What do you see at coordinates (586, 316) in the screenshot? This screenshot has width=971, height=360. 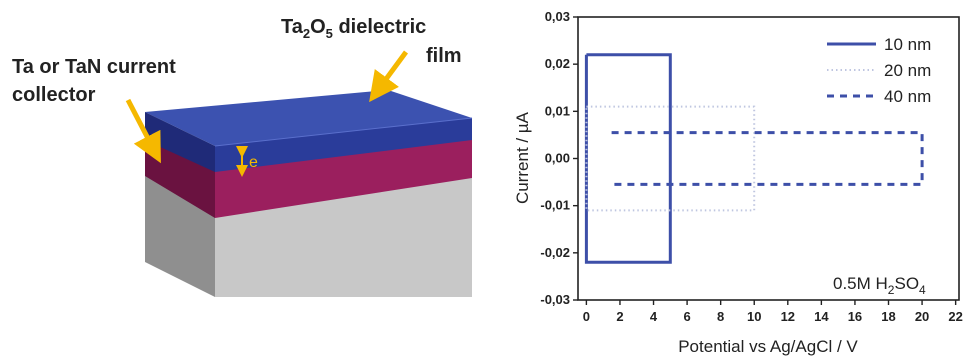 I see `x-tick-label: 0` at bounding box center [586, 316].